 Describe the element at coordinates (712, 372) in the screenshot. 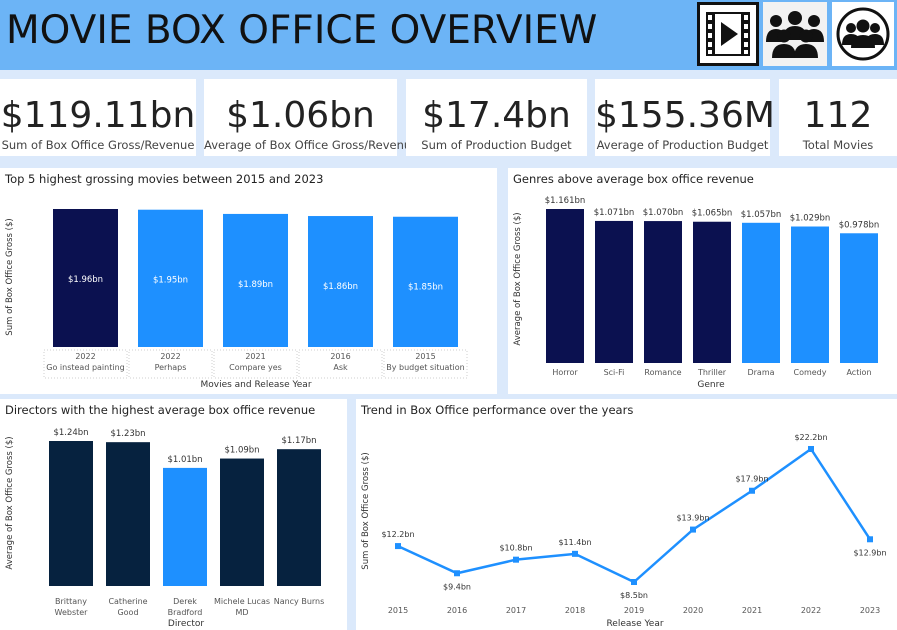

I see `x-tick-label: Thriller` at that location.